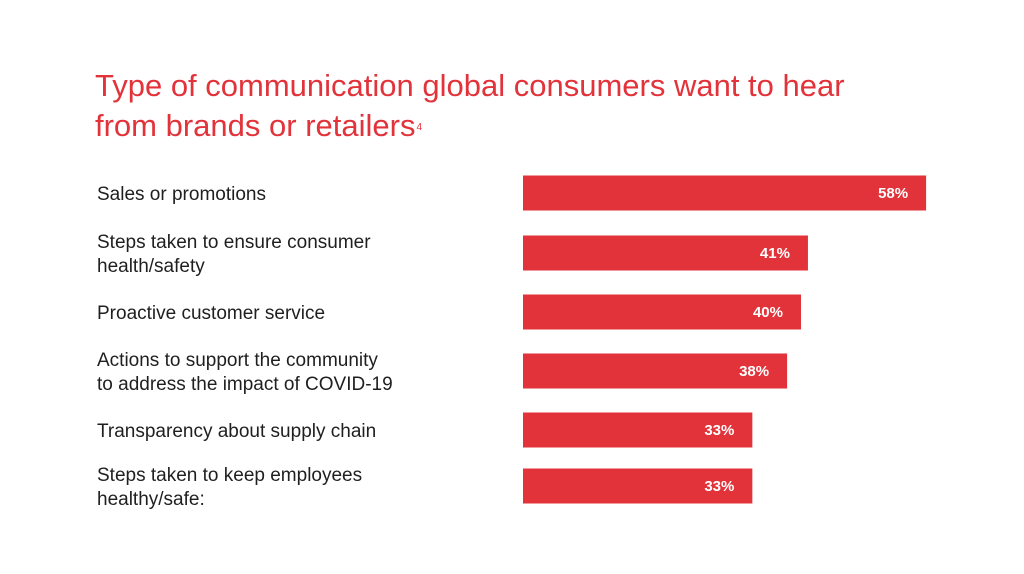 This screenshot has height=574, width=1024. What do you see at coordinates (719, 486) in the screenshot?
I see `value-label-item-6: 33%` at bounding box center [719, 486].